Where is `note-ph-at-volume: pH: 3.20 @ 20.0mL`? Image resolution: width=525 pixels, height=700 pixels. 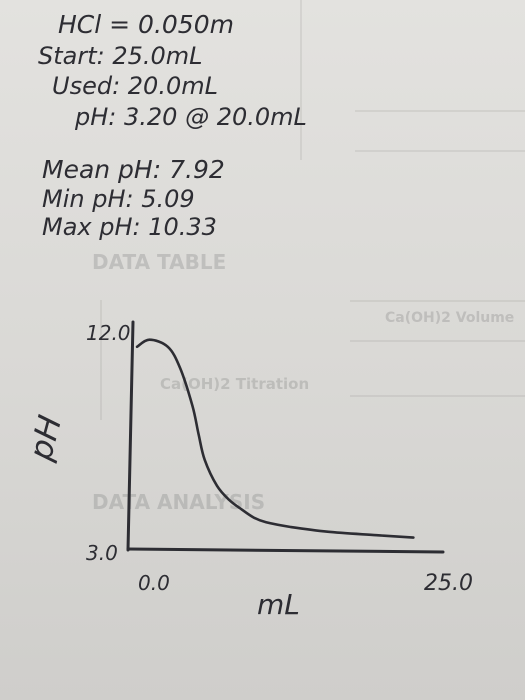 note-ph-at-volume: pH: 3.20 @ 20.0mL is located at coordinates (191, 117).